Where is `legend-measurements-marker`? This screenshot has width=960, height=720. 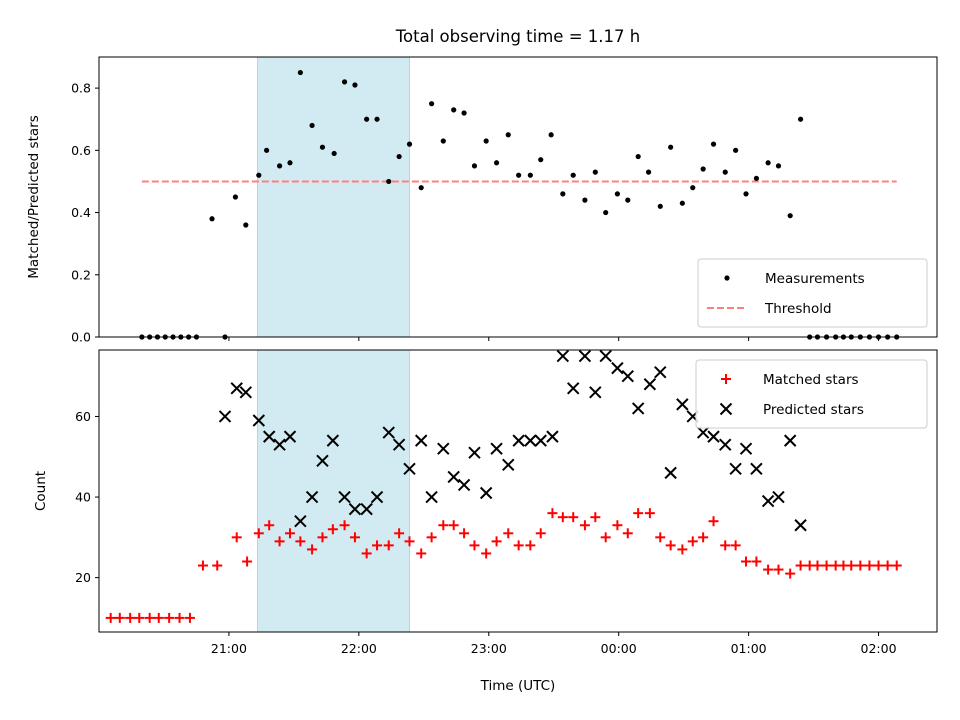
legend-measurements-marker is located at coordinates (727, 278).